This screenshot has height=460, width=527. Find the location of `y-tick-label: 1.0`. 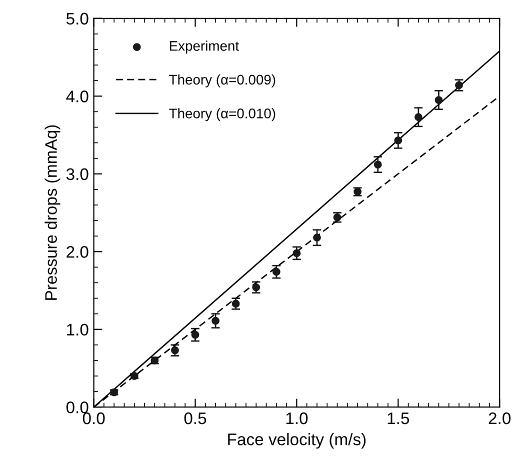

y-tick-label: 1.0 is located at coordinates (77, 330).